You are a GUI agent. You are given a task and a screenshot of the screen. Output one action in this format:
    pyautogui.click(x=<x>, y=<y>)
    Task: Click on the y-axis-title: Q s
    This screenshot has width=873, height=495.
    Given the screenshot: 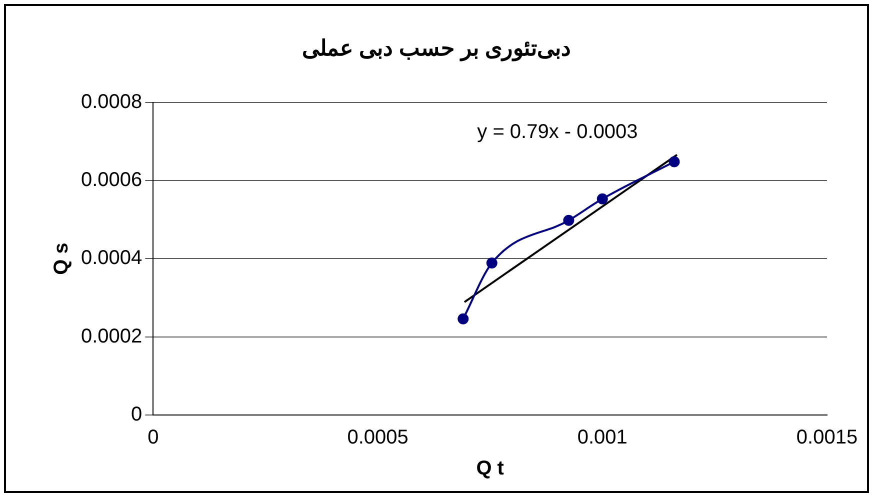 What is the action you would take?
    pyautogui.click(x=61, y=258)
    